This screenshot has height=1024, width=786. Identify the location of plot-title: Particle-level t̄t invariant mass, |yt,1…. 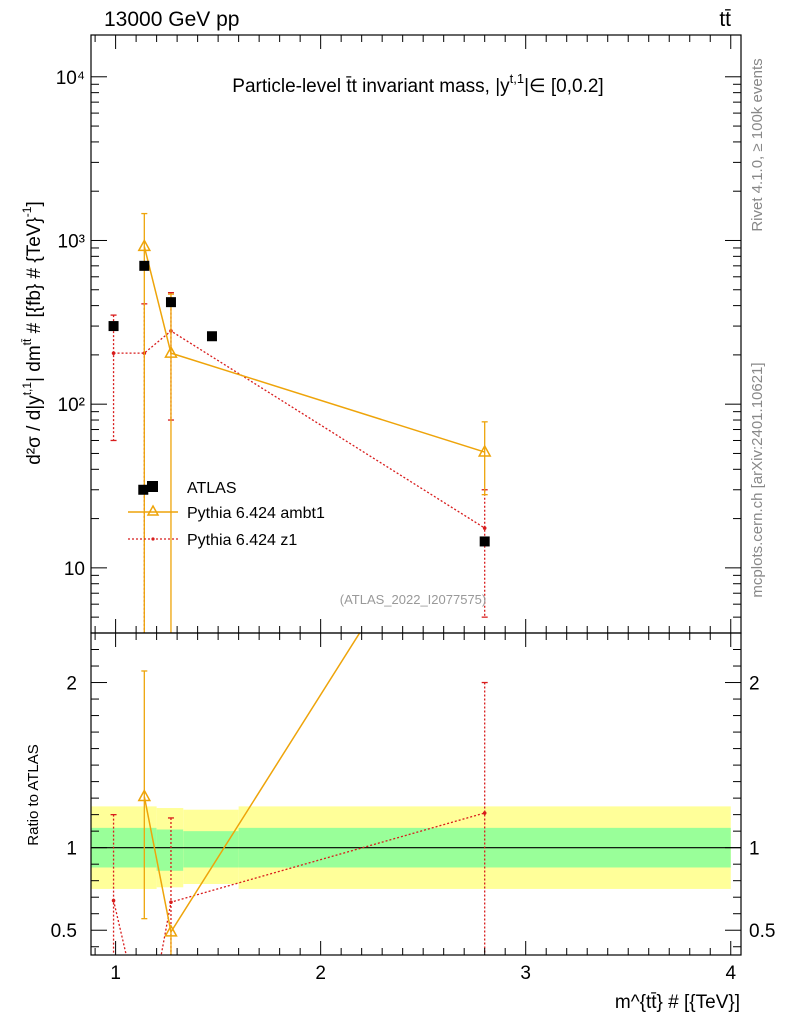
(417, 84).